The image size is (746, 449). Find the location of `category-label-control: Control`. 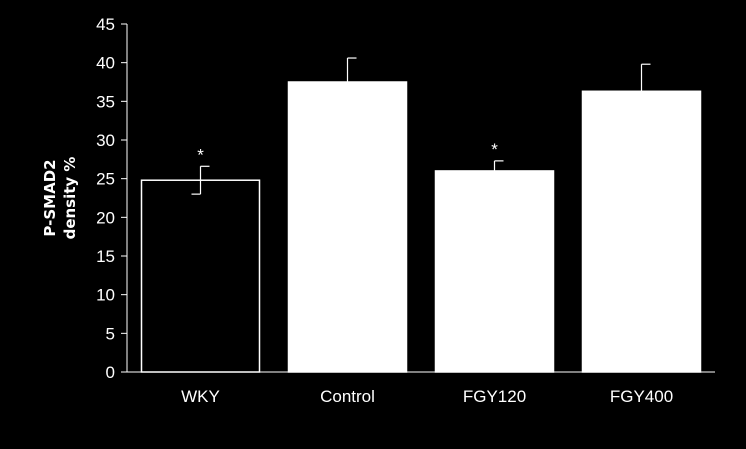

category-label-control: Control is located at coordinates (347, 396).